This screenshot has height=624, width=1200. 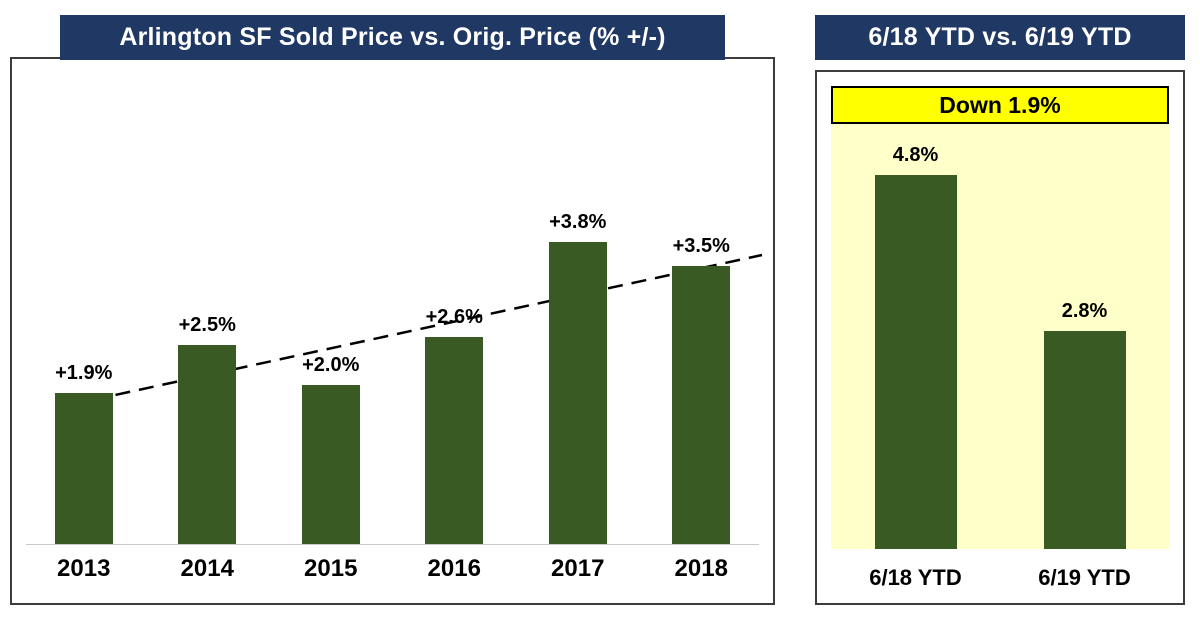 I want to click on bar-value-label: +1.9%, so click(x=84, y=373).